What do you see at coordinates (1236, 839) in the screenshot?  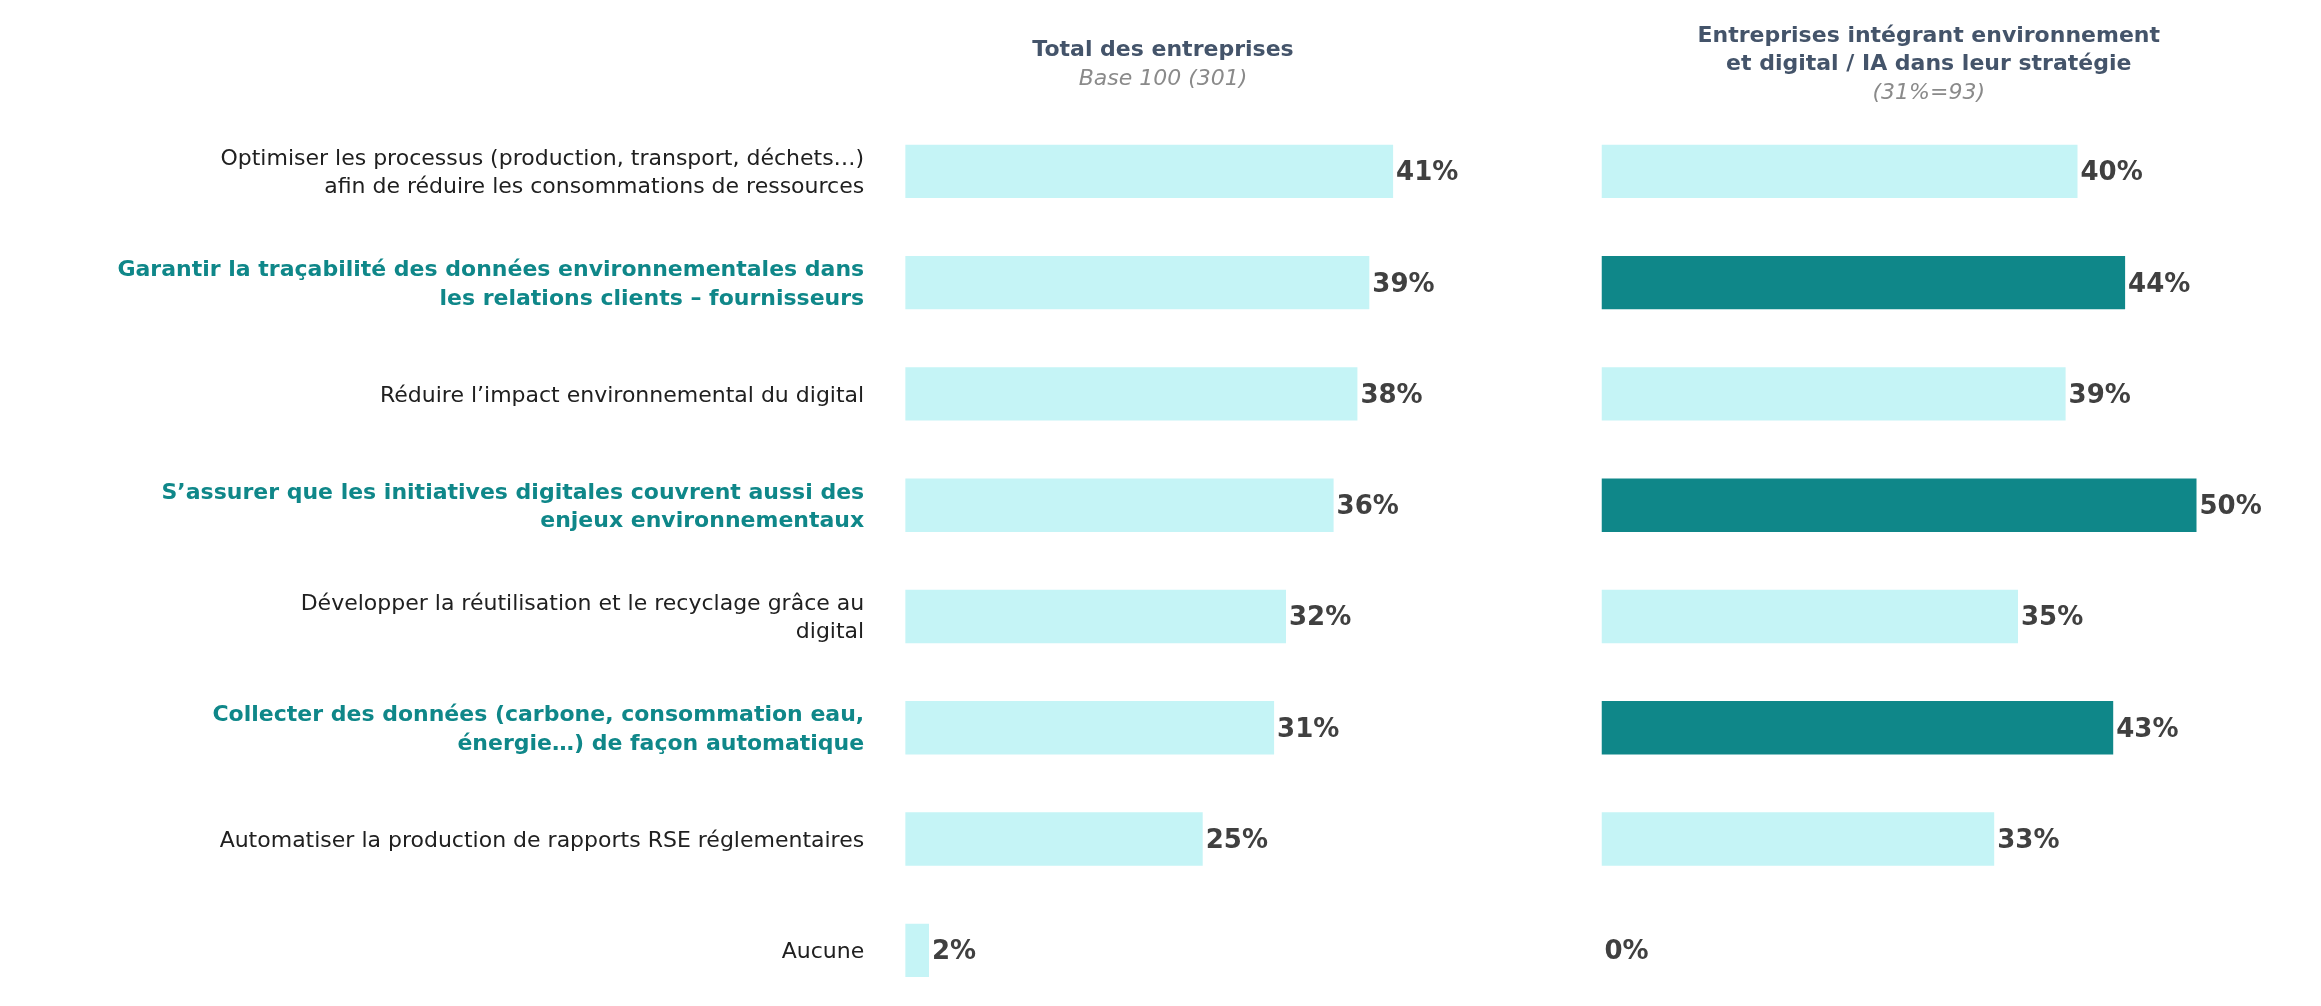 I see `data-label: 25%` at bounding box center [1236, 839].